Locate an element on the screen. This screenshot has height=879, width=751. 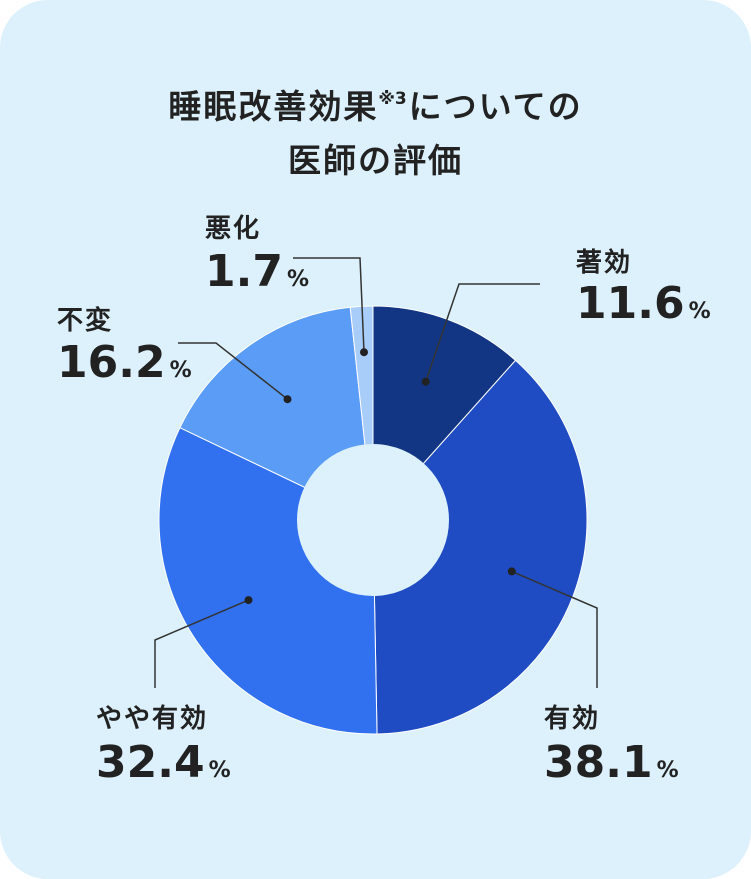
label-name-fuhen: 不変 is located at coordinates (85, 320).